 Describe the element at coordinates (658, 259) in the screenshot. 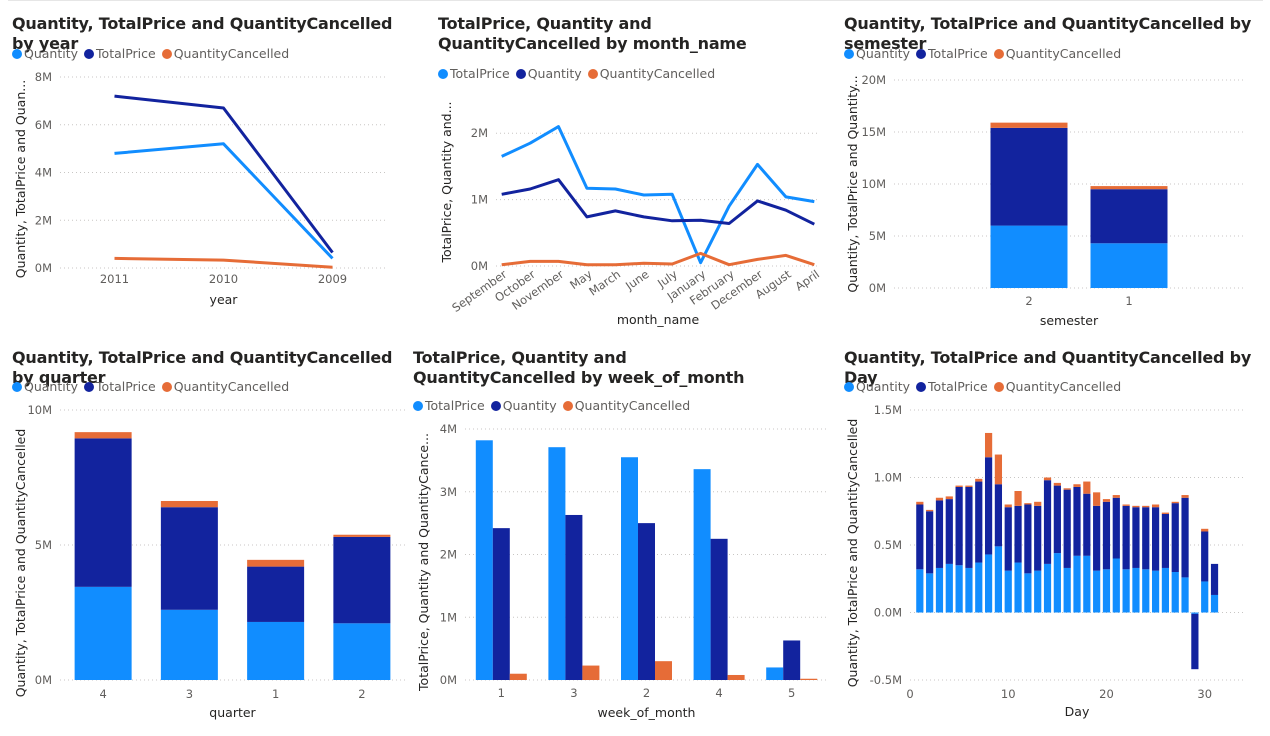

I see `series-line-quantitycancelled` at that location.